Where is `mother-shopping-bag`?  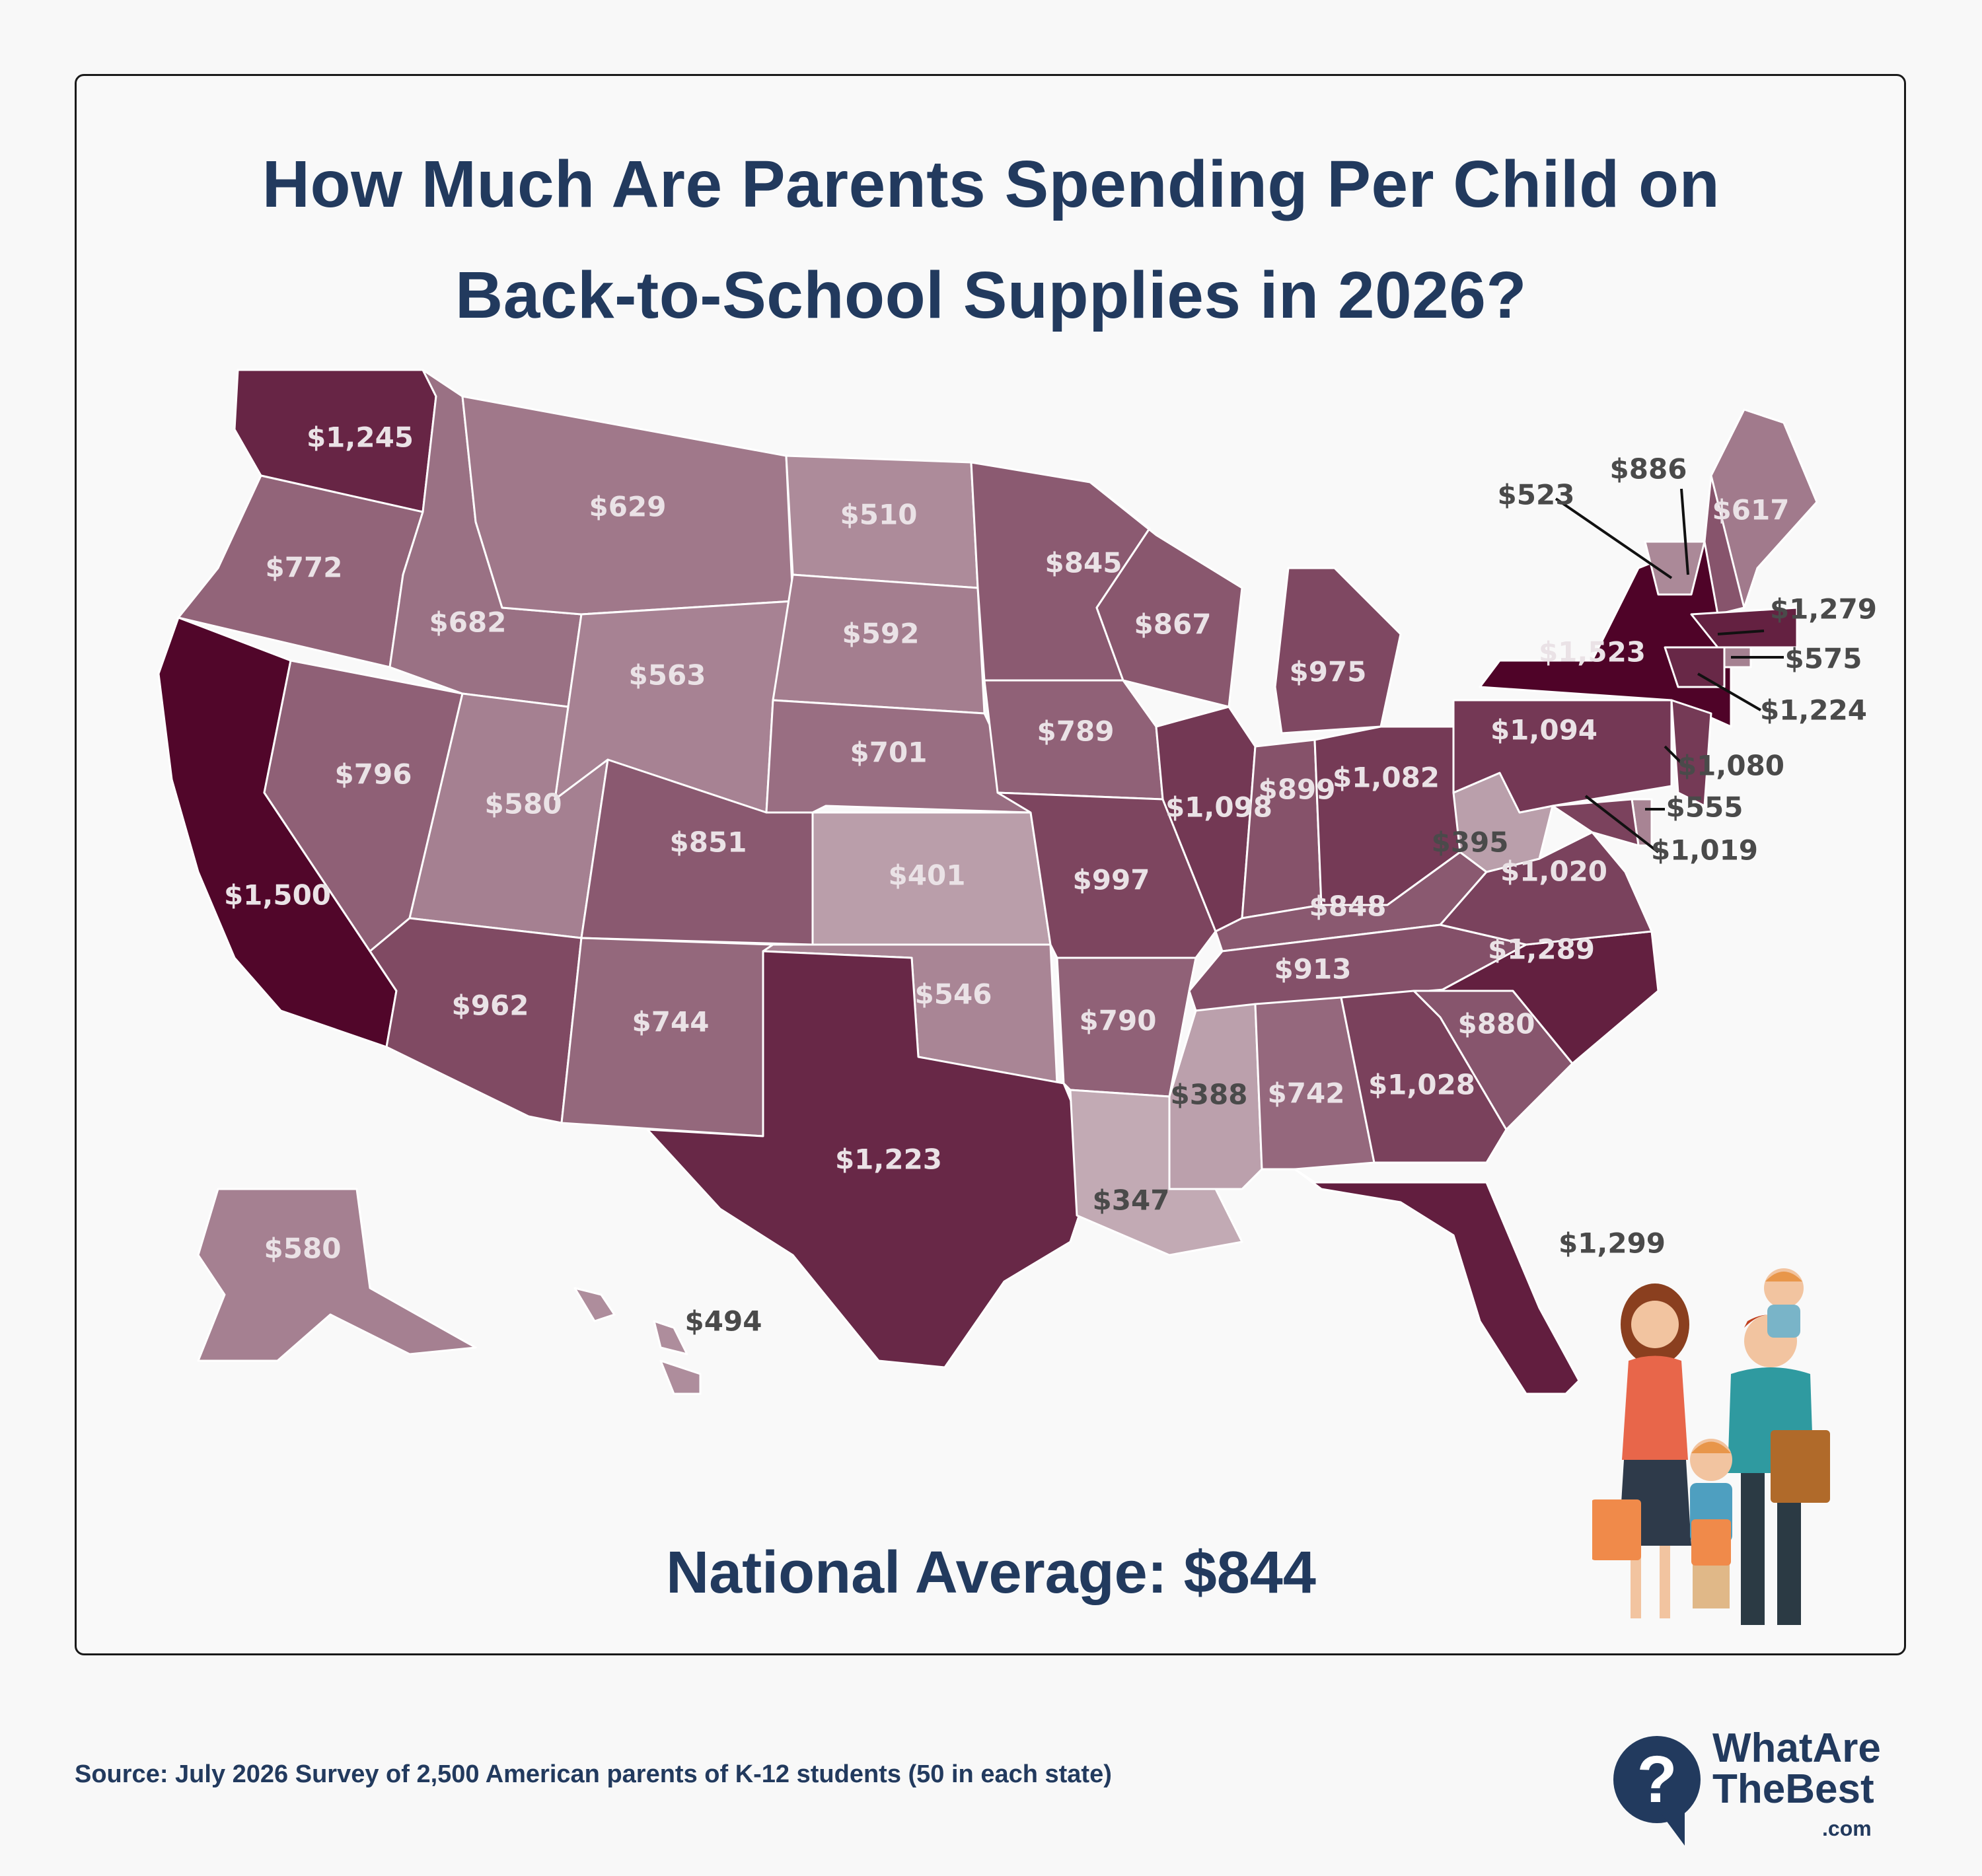
mother-shopping-bag is located at coordinates (1616, 1529).